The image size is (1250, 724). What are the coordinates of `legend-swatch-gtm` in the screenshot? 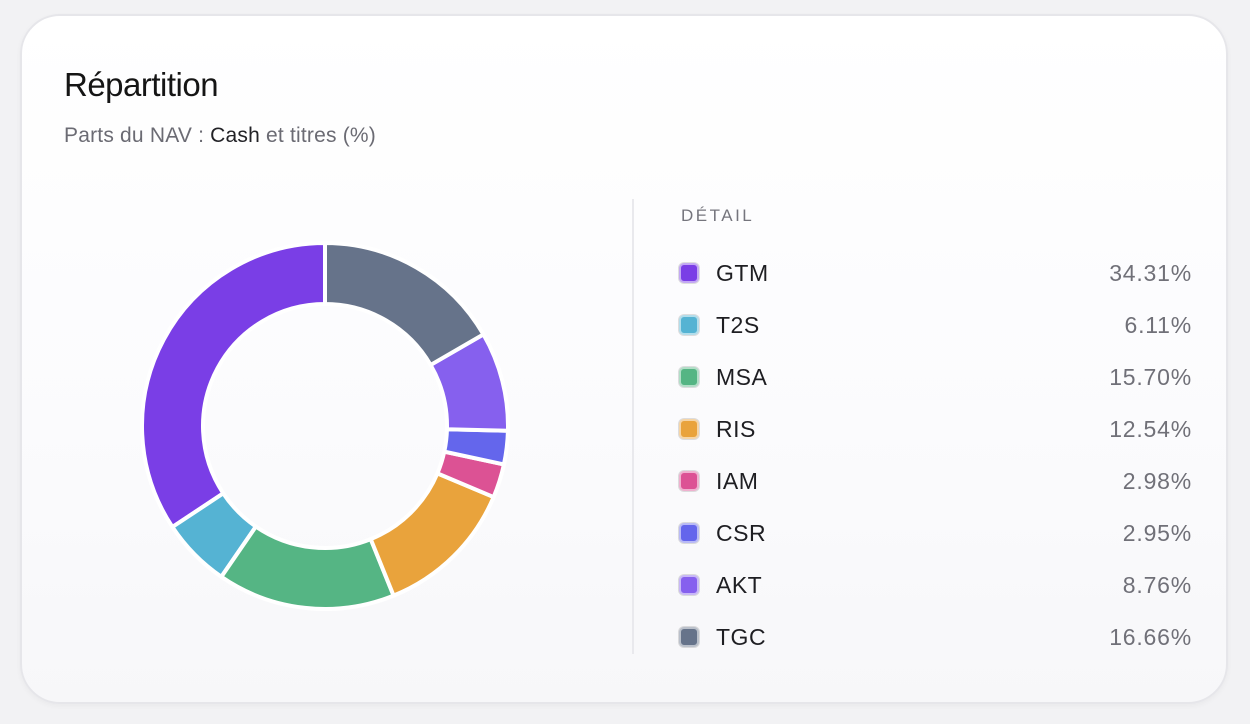 It's located at (689, 273).